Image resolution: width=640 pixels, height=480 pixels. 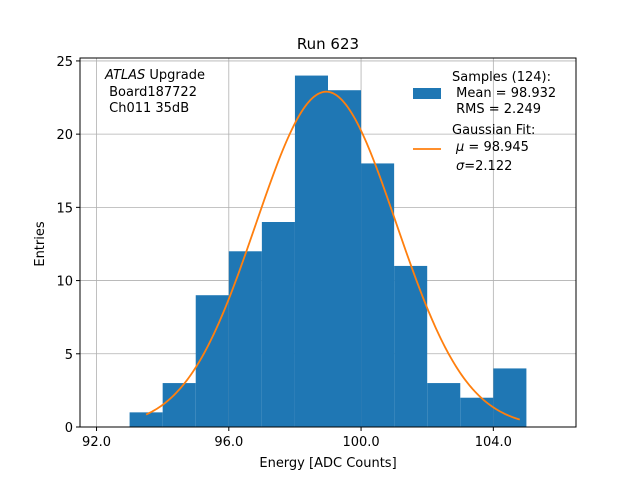 I want to click on x-tick-label: 104.0, so click(x=493, y=442).